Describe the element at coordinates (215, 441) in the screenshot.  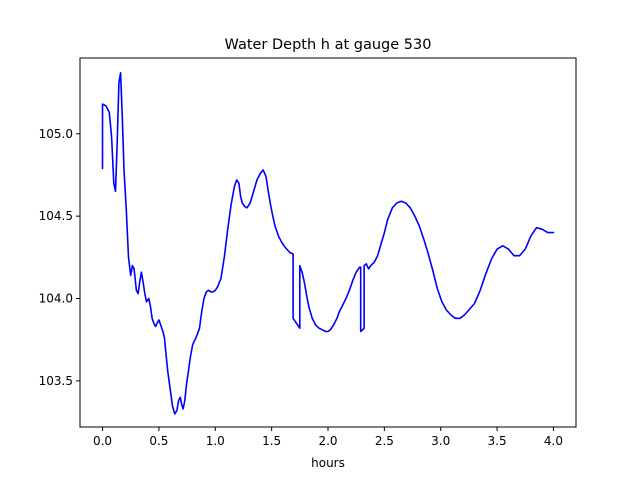
I see `x-tick-label: 1.0` at that location.